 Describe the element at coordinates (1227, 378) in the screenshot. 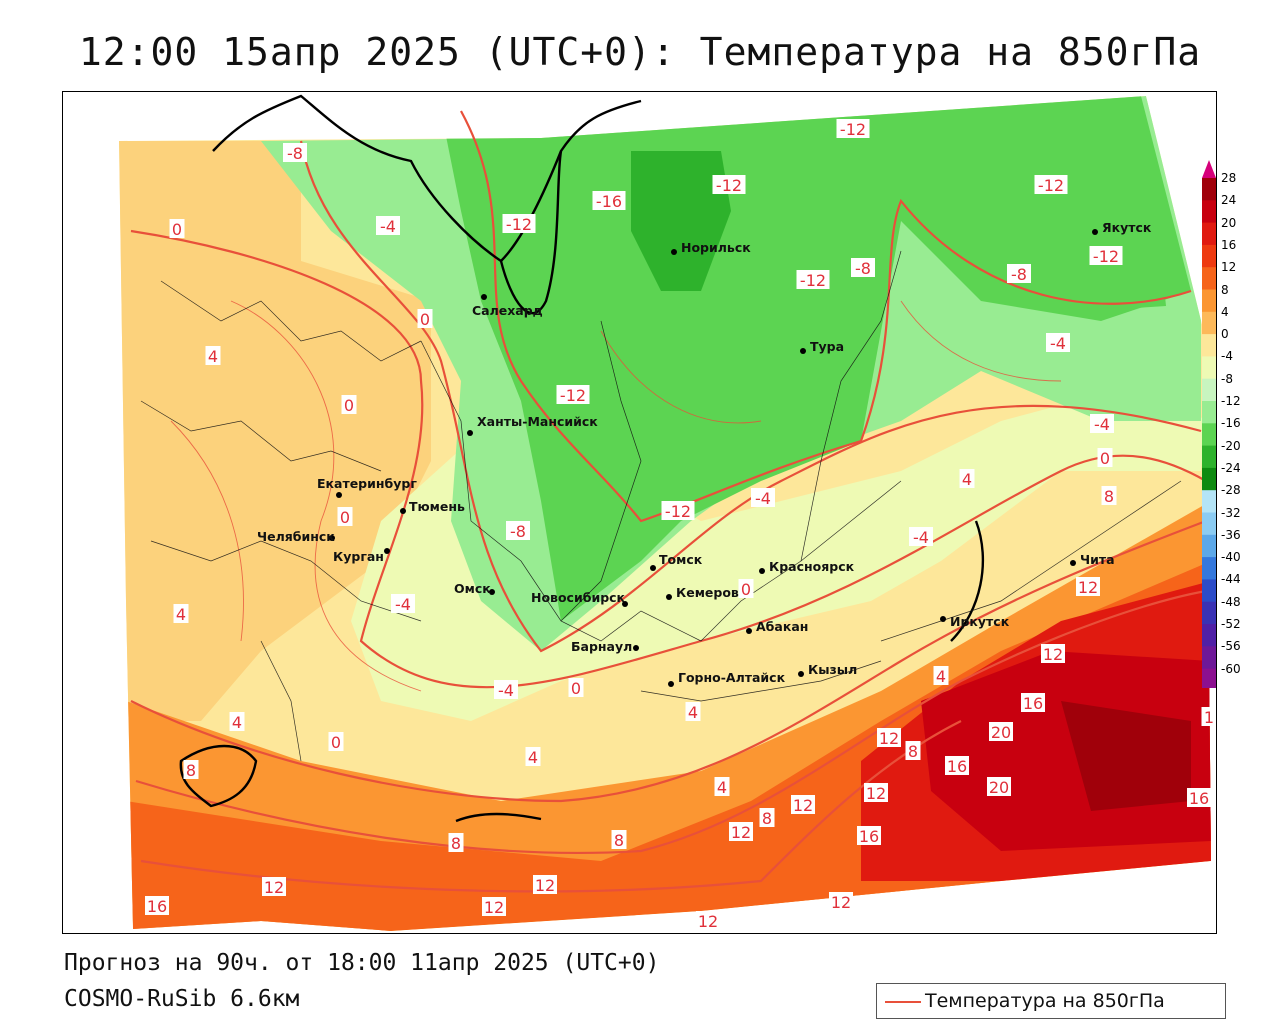

I see `colorbar-tick-label: -8` at that location.